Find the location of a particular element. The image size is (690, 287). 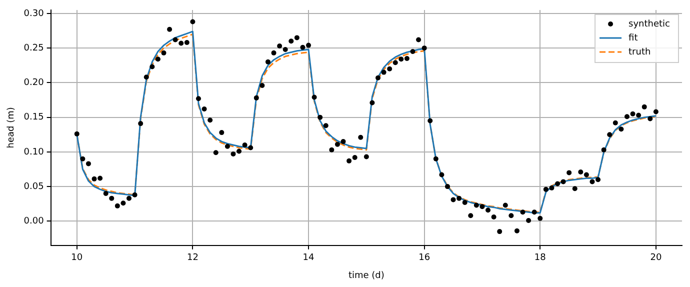

legend-label: fit is located at coordinates (633, 38).